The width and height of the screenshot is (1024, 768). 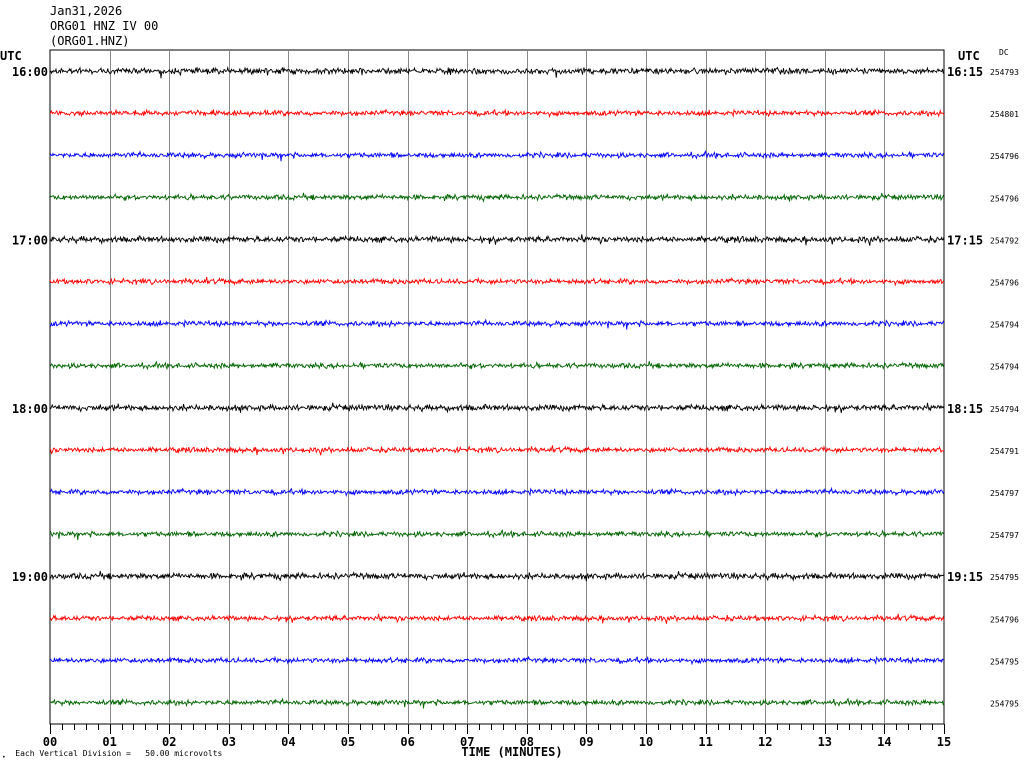 I want to click on row-time-label-left: 17:00, so click(x=30, y=240).